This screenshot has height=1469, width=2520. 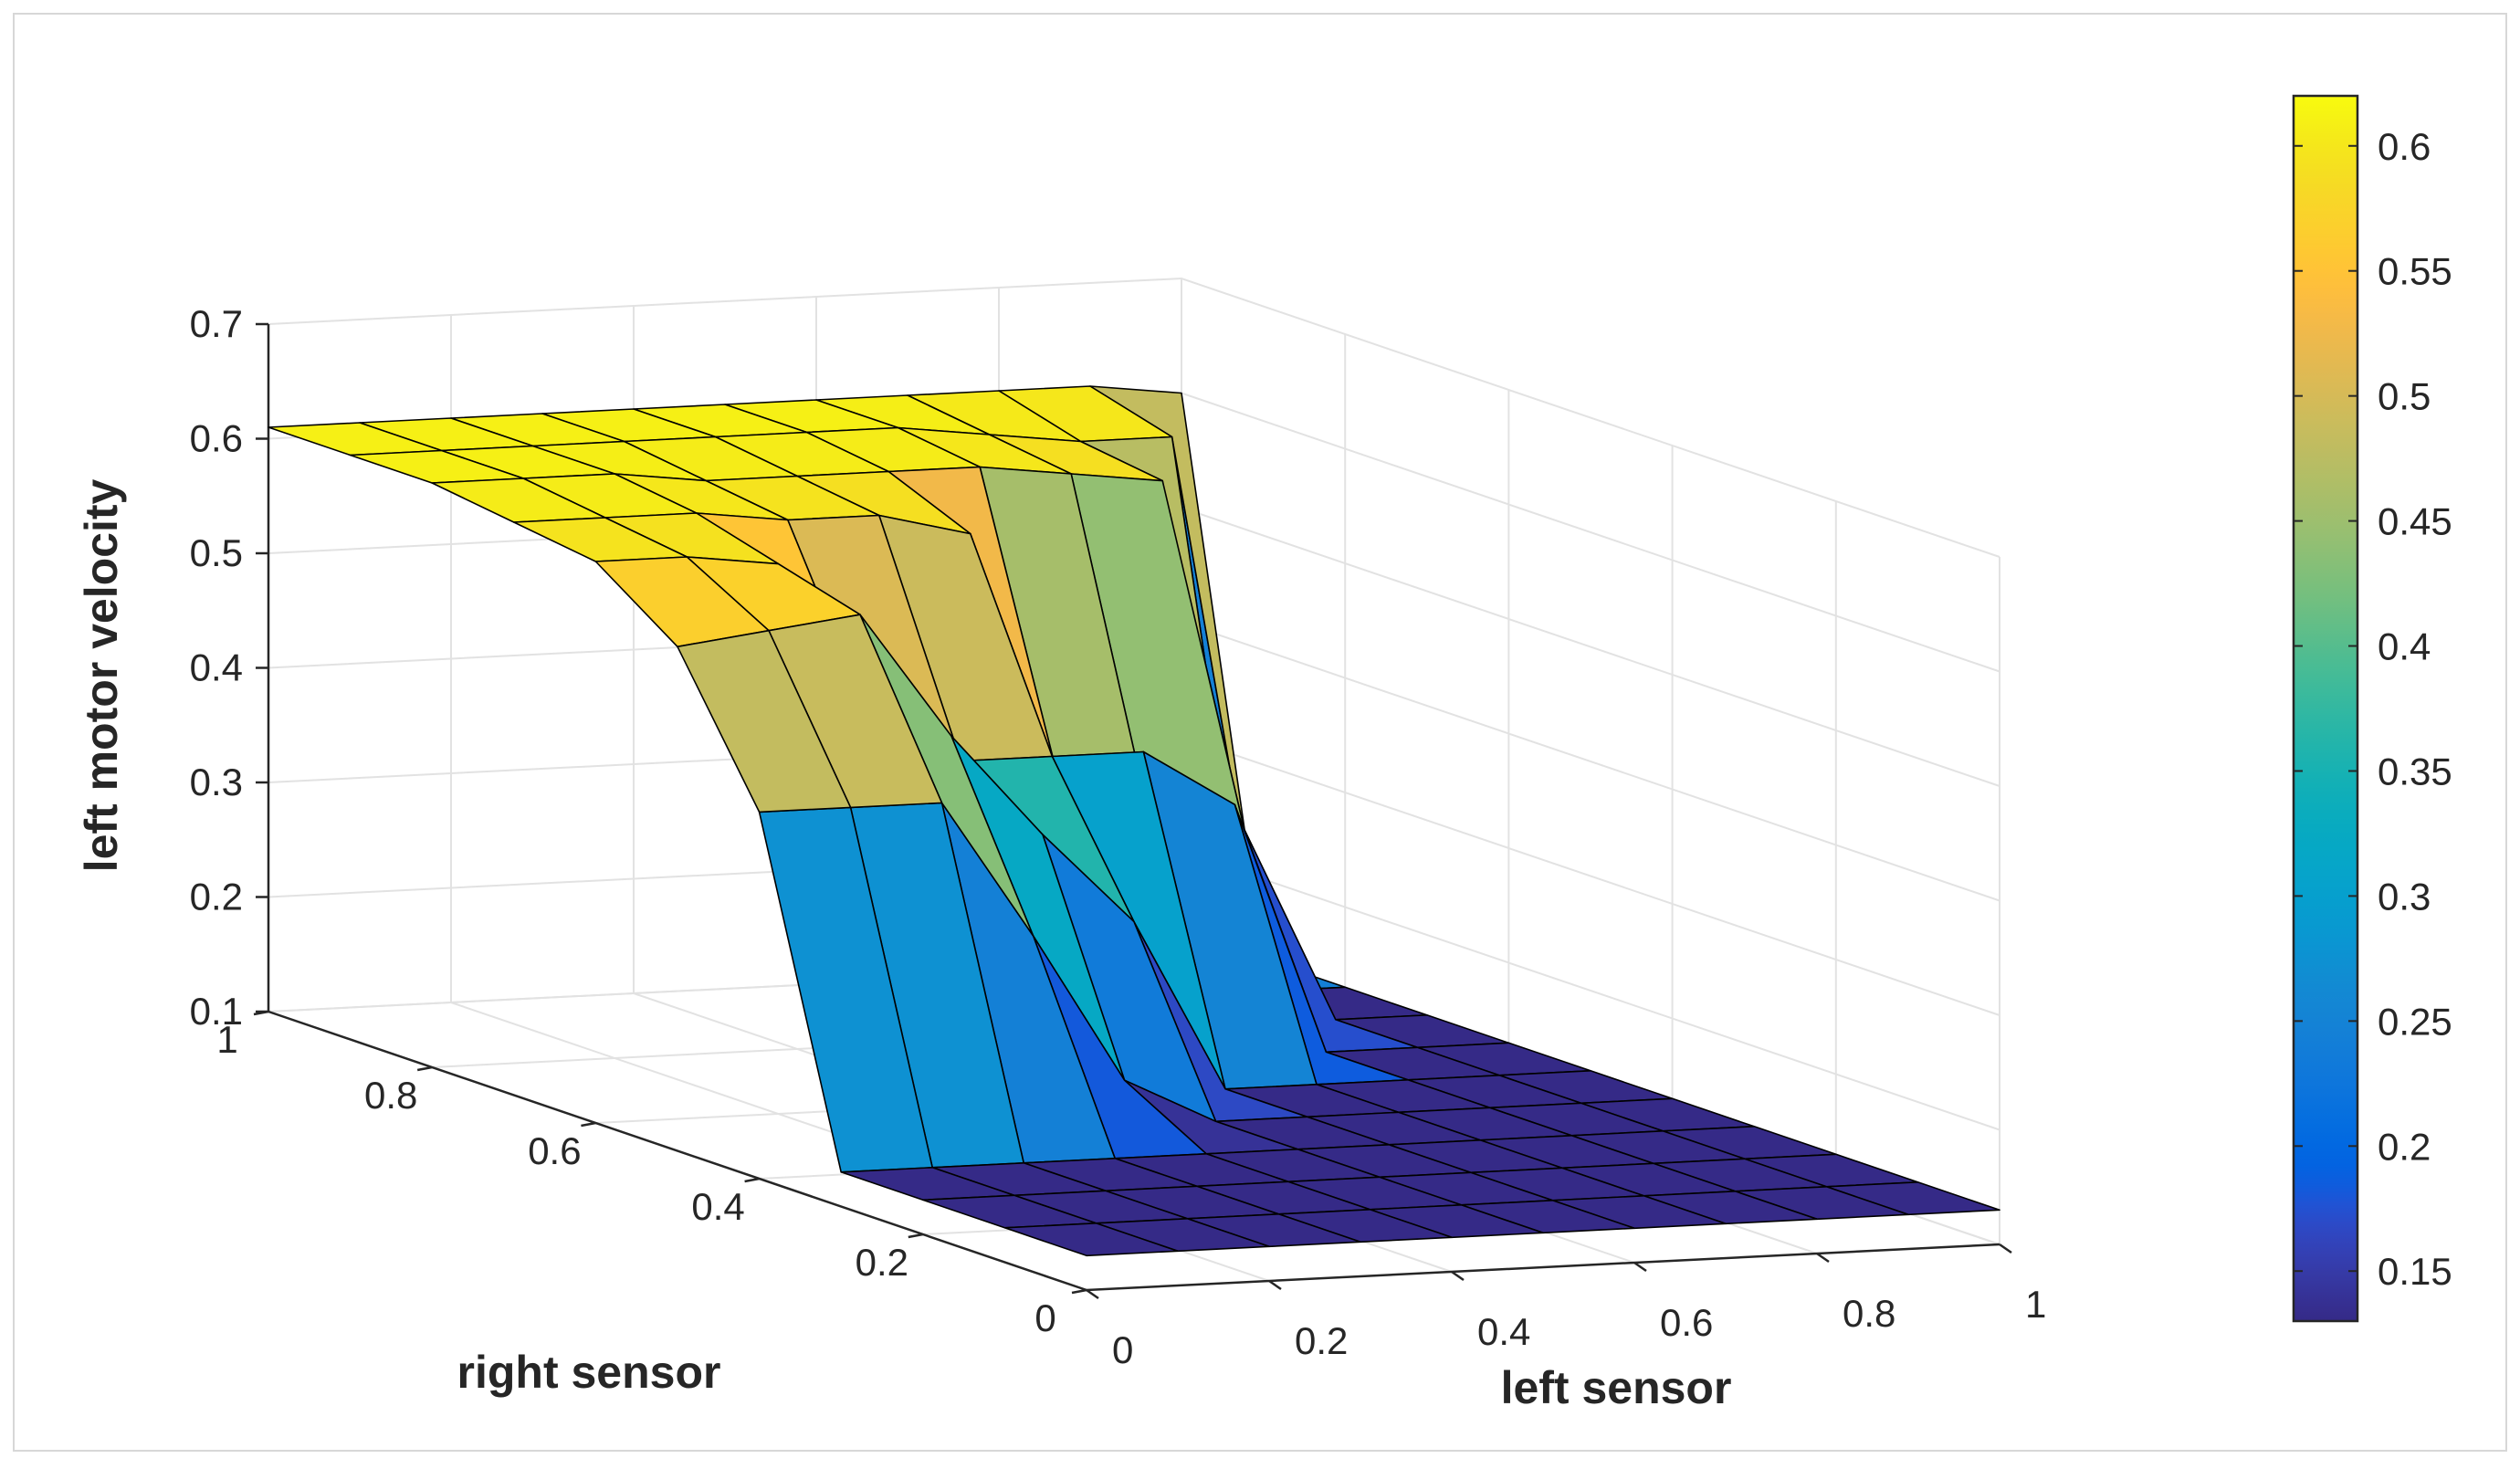 I want to click on y-tick-label: 1, so click(x=226, y=1039).